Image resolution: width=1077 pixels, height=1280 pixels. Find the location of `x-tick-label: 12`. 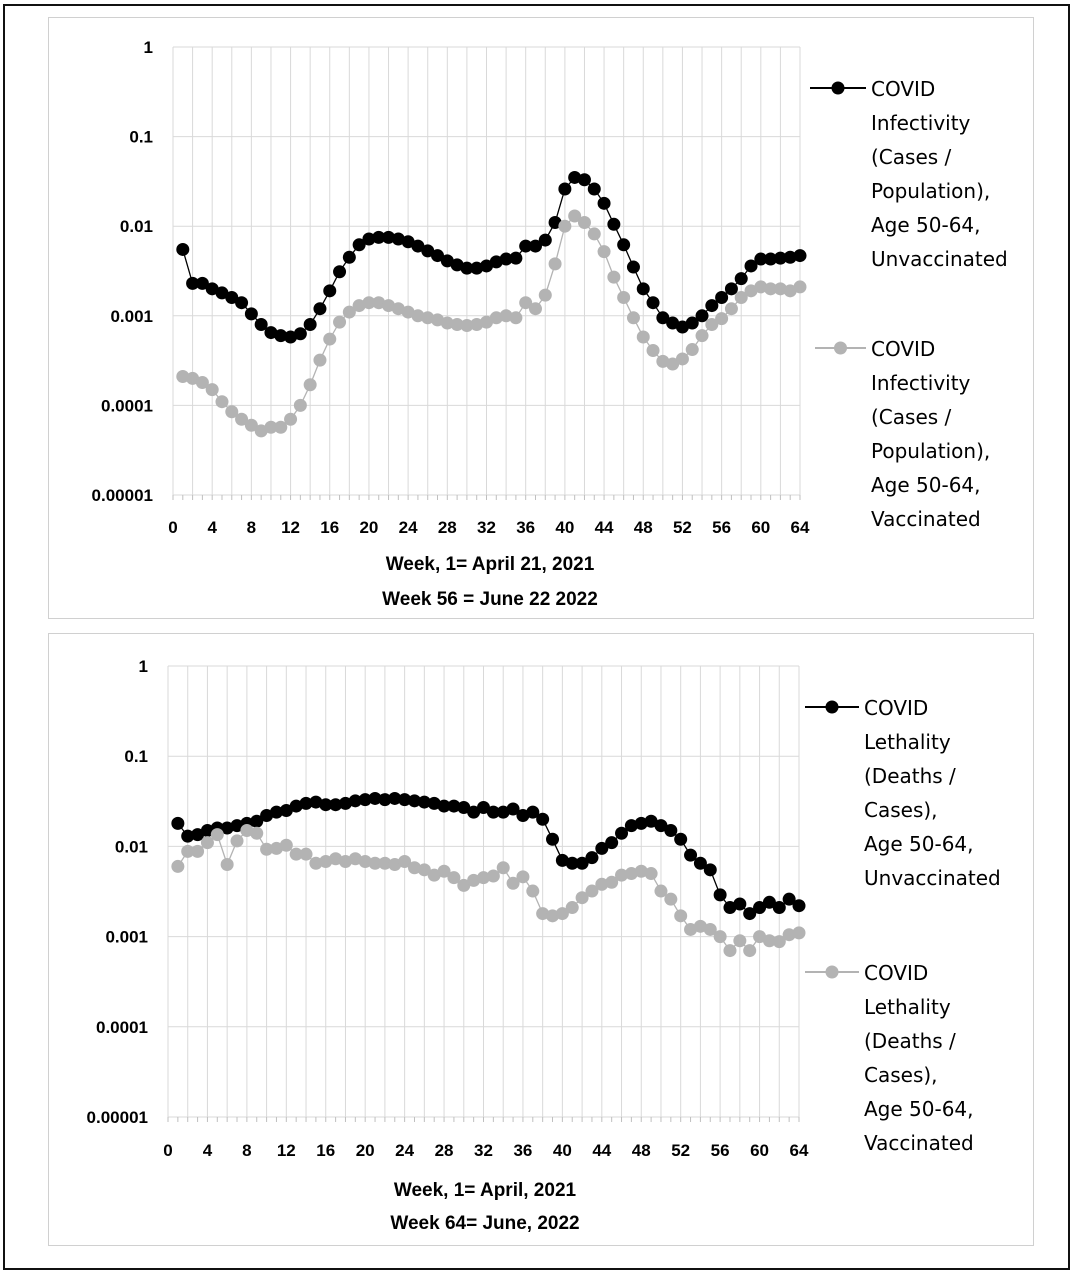

x-tick-label: 12 is located at coordinates (290, 527).